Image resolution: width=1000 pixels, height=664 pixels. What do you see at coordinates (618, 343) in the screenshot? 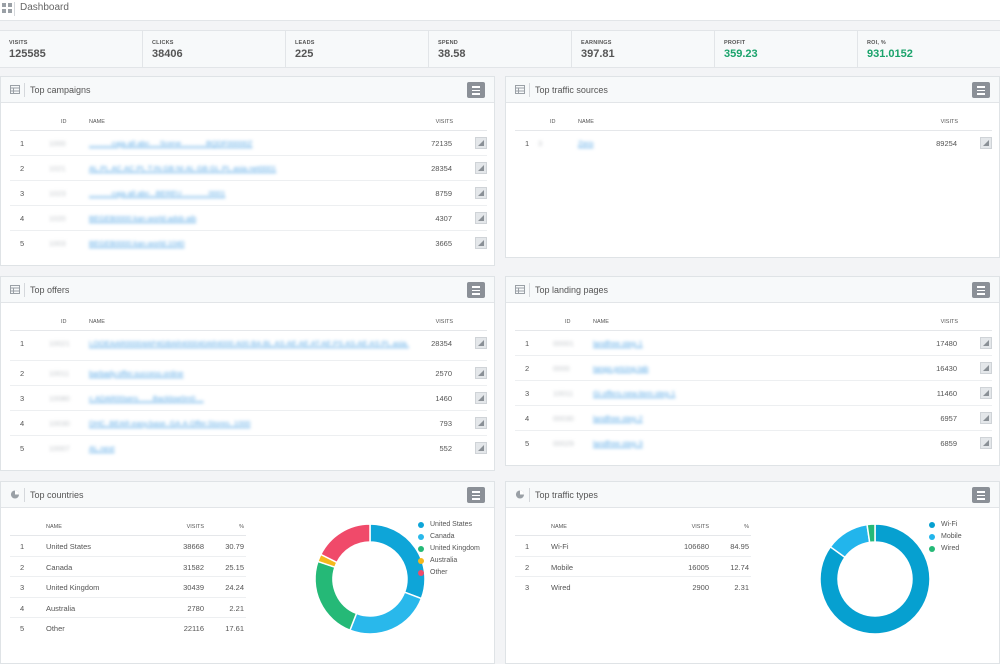
I see `row-name-link: landfree.step.1` at bounding box center [618, 343].